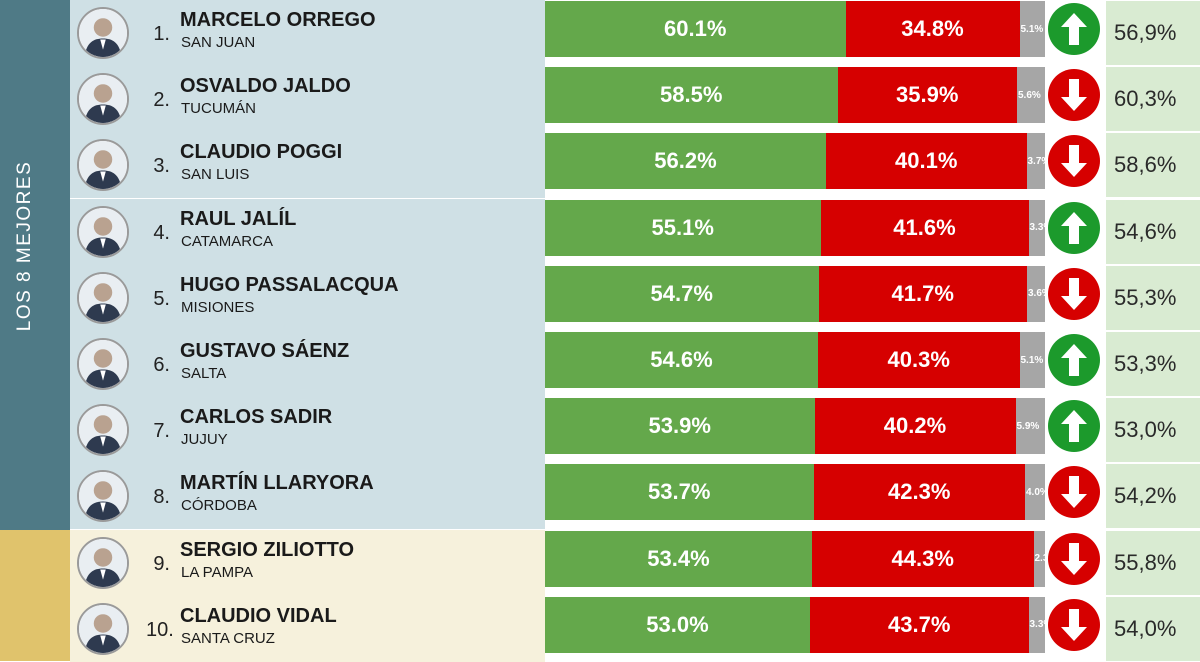  I want to click on stacked-bar: 55.1%41.6%3.3%, so click(795, 227).